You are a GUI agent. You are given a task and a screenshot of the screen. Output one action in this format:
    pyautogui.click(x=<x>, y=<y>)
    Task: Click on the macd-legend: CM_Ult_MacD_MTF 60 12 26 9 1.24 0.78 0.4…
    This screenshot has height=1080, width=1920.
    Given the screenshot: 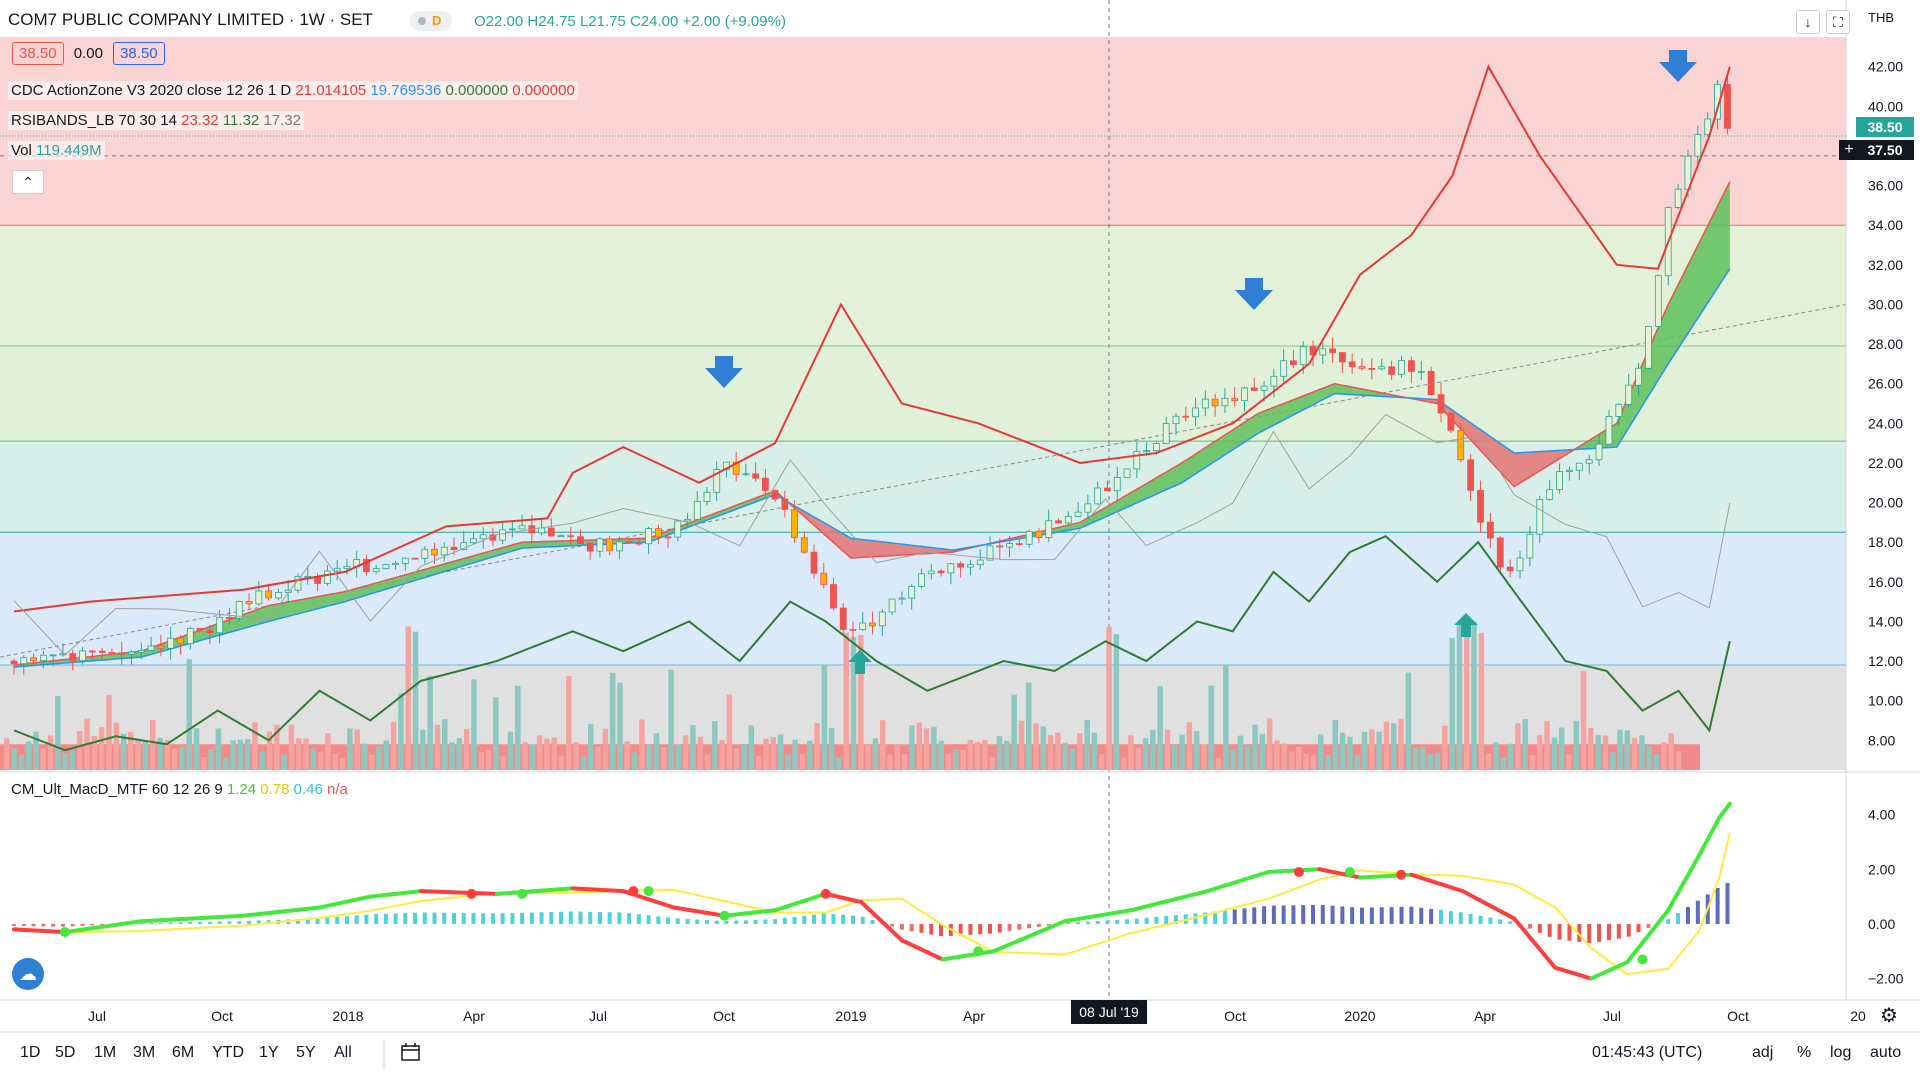 What is the action you would take?
    pyautogui.click(x=179, y=789)
    